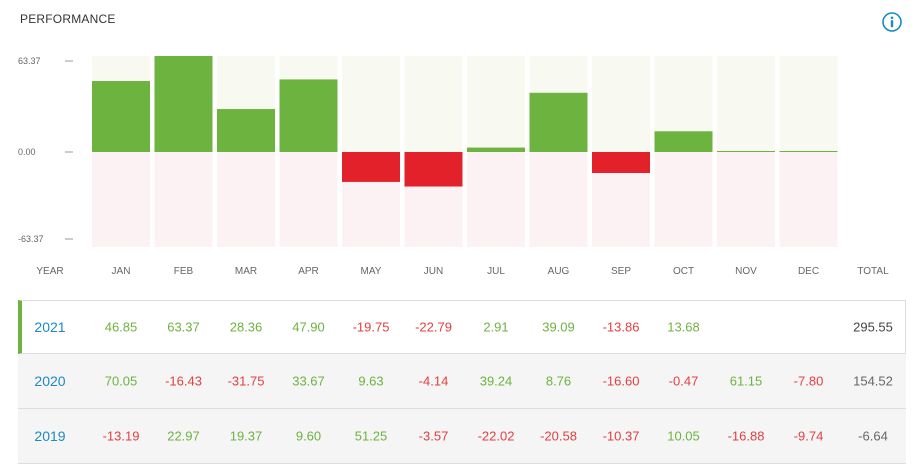  What do you see at coordinates (27, 152) in the screenshot?
I see `y-tick-label: 0.00` at bounding box center [27, 152].